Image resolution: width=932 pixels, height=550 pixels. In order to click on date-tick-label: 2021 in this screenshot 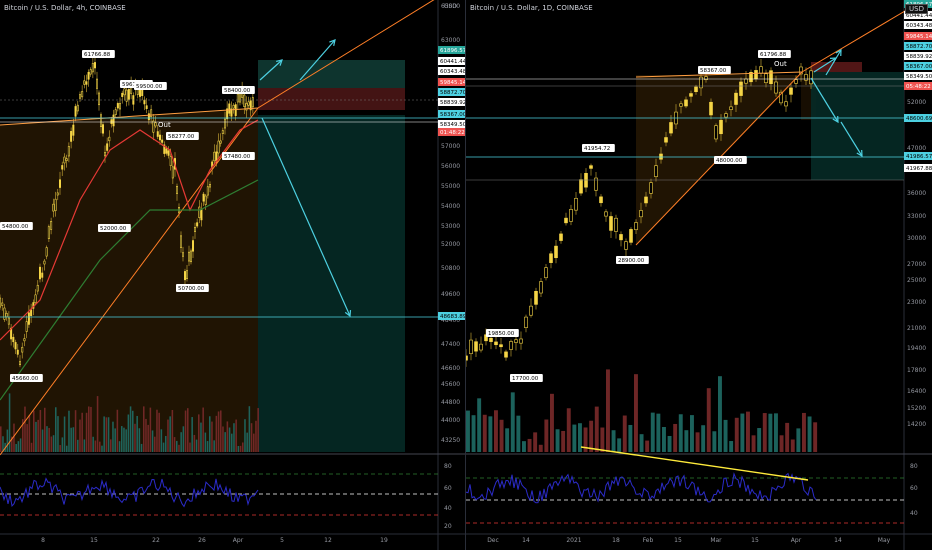, I will do `click(573, 540)`.